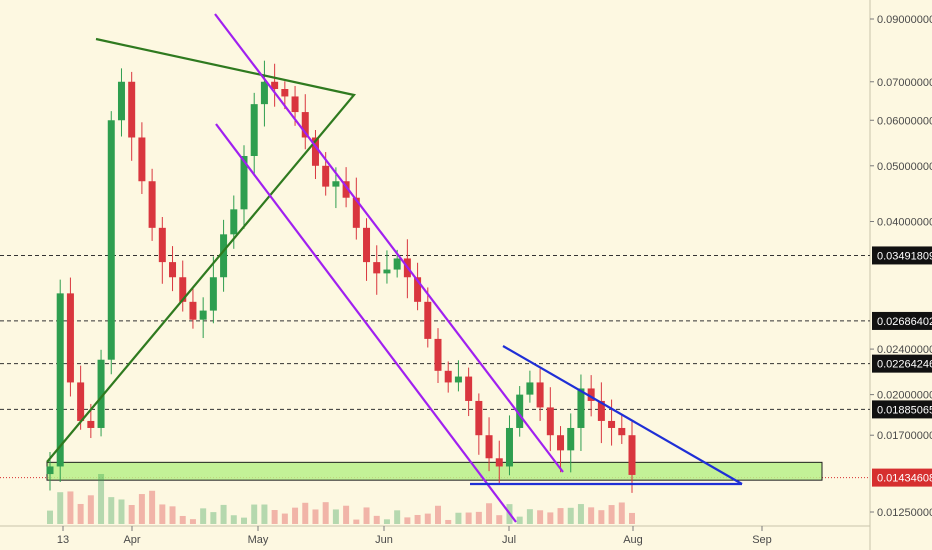  Describe the element at coordinates (509, 540) in the screenshot. I see `x-tick-label: Jul` at that location.